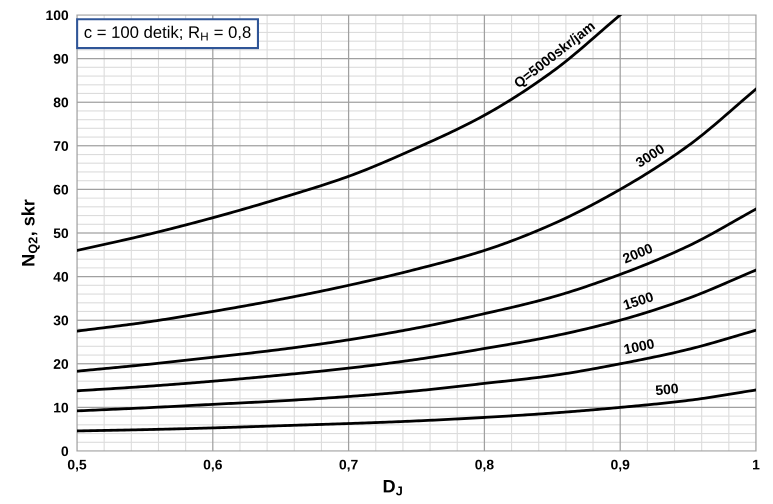 The image size is (773, 504). What do you see at coordinates (61, 146) in the screenshot?
I see `y-tick-label: 70` at bounding box center [61, 146].